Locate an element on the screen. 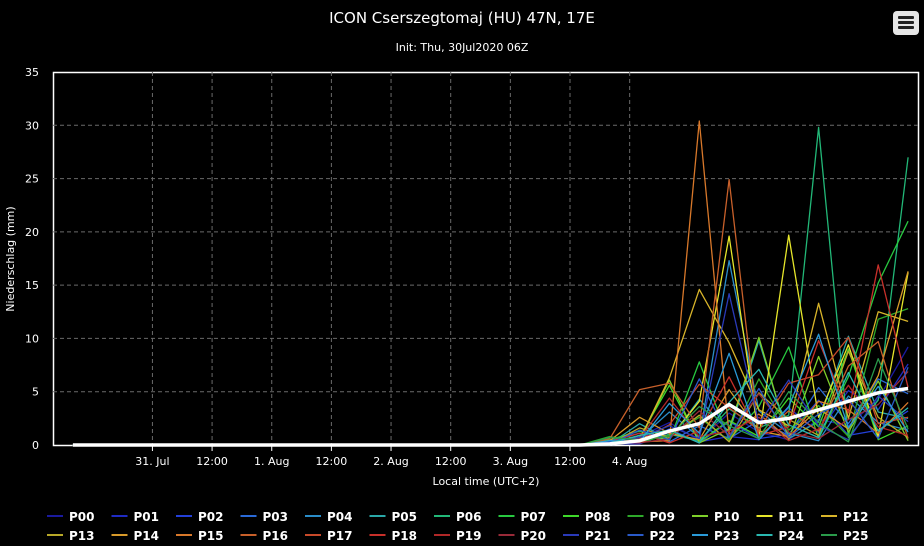  legend-item-p01: P01 is located at coordinates (147, 517).